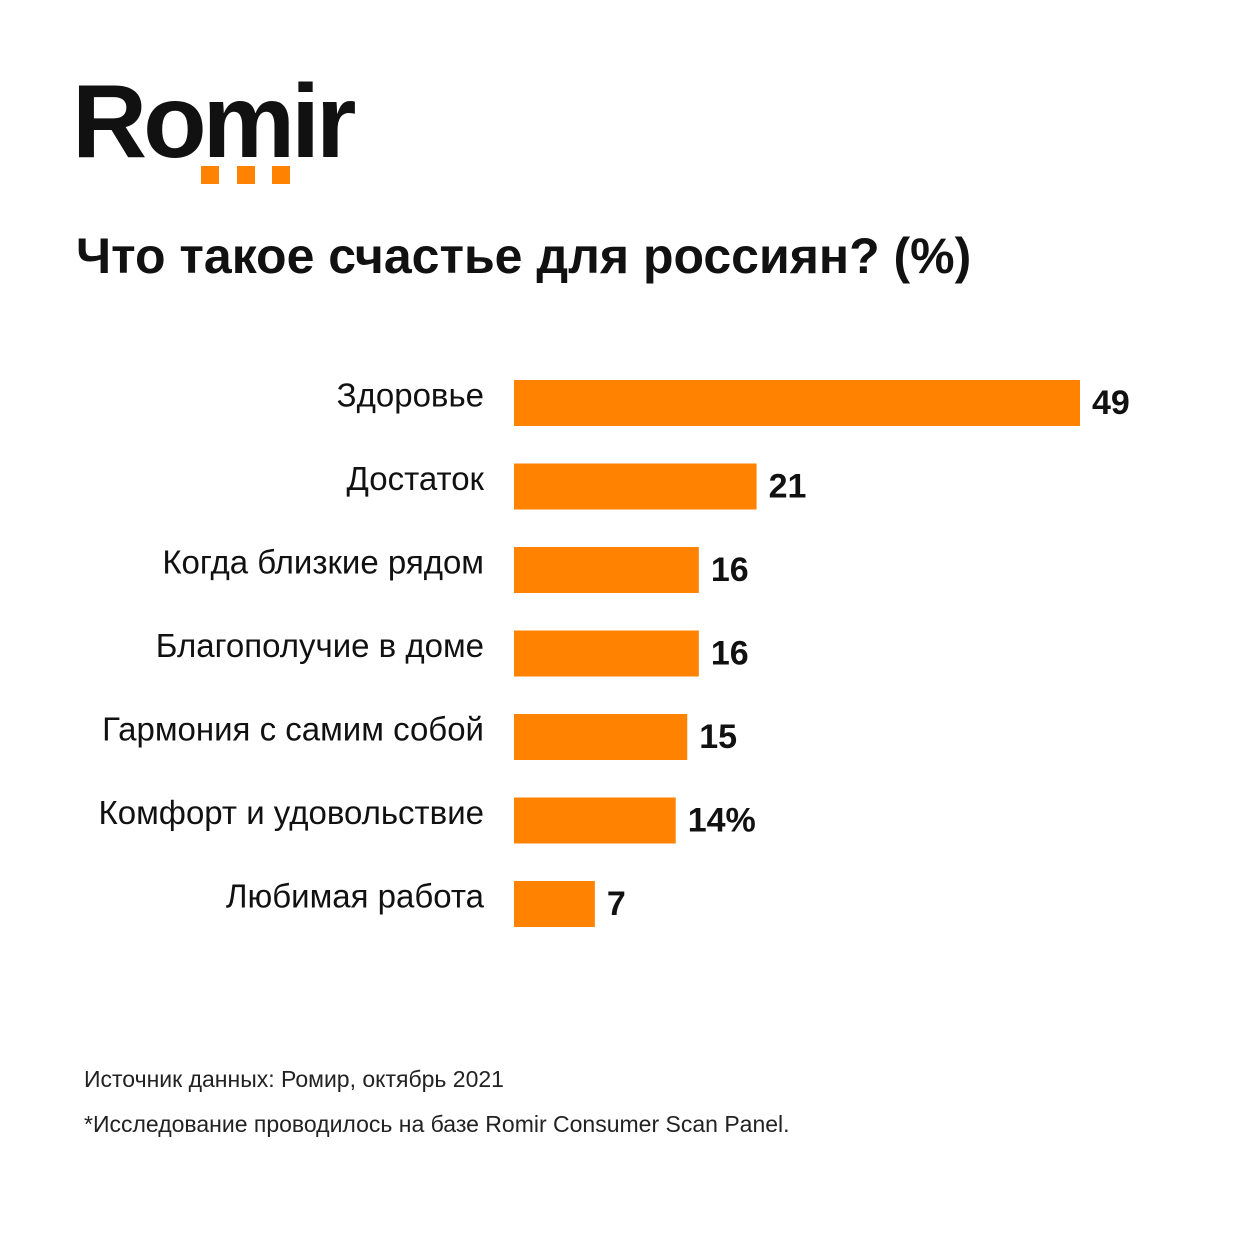 The image size is (1250, 1250). Describe the element at coordinates (523, 256) in the screenshot. I see `chart-title: Что такое счастье для россиян? (%)` at that location.